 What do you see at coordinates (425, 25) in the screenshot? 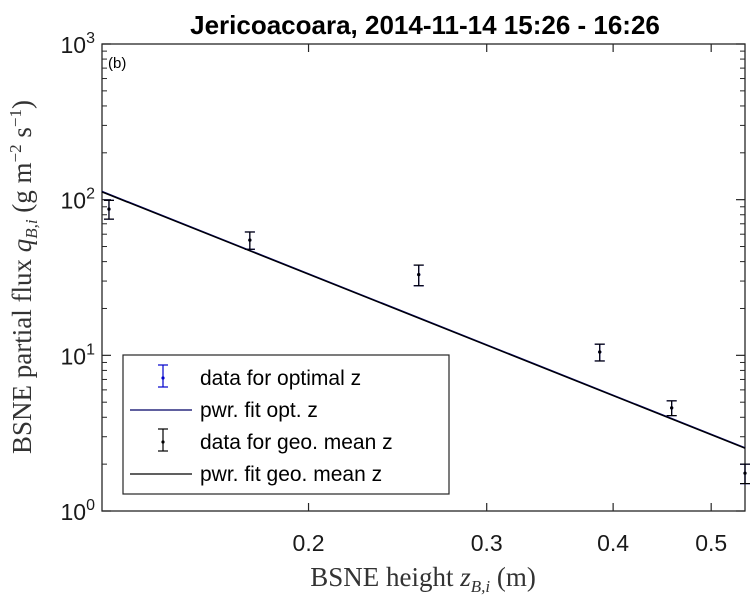
I see `chart-title: Jericoacoara, 2014-11-14 15:26 - 16:26` at bounding box center [425, 25].